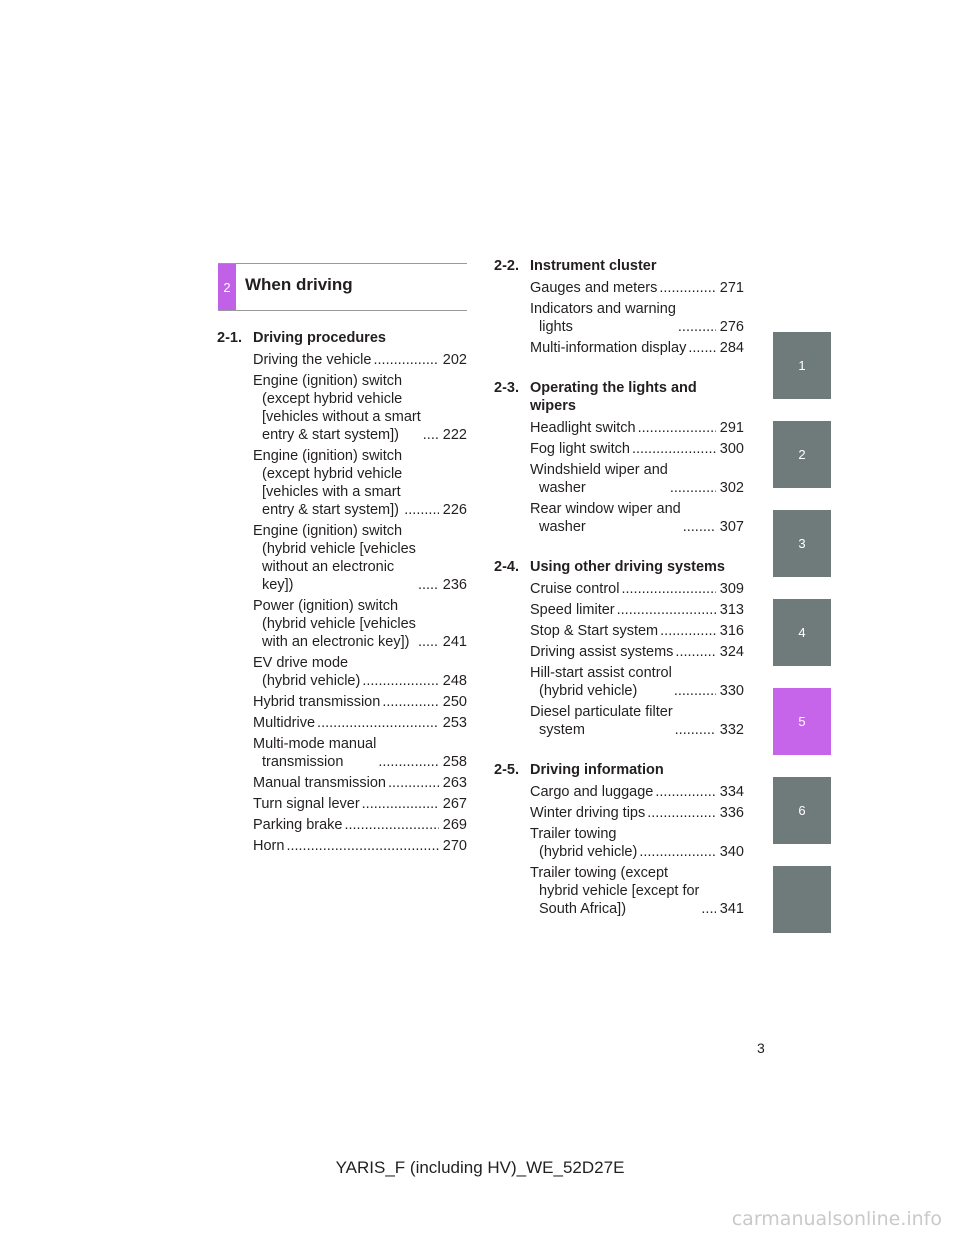 The image size is (960, 1242). I want to click on toc-entry: Manual transmission 263, so click(360, 783).